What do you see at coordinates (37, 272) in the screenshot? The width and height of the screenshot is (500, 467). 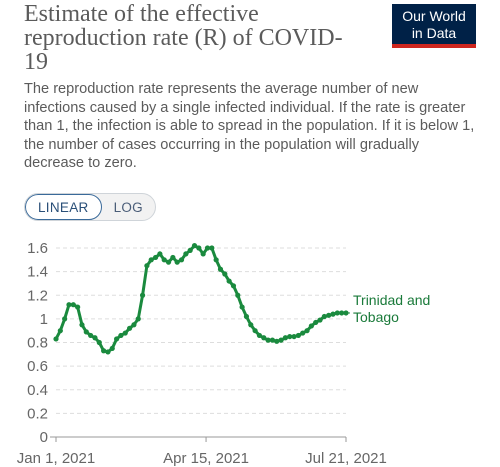 I see `y-tick-label: 1.4` at bounding box center [37, 272].